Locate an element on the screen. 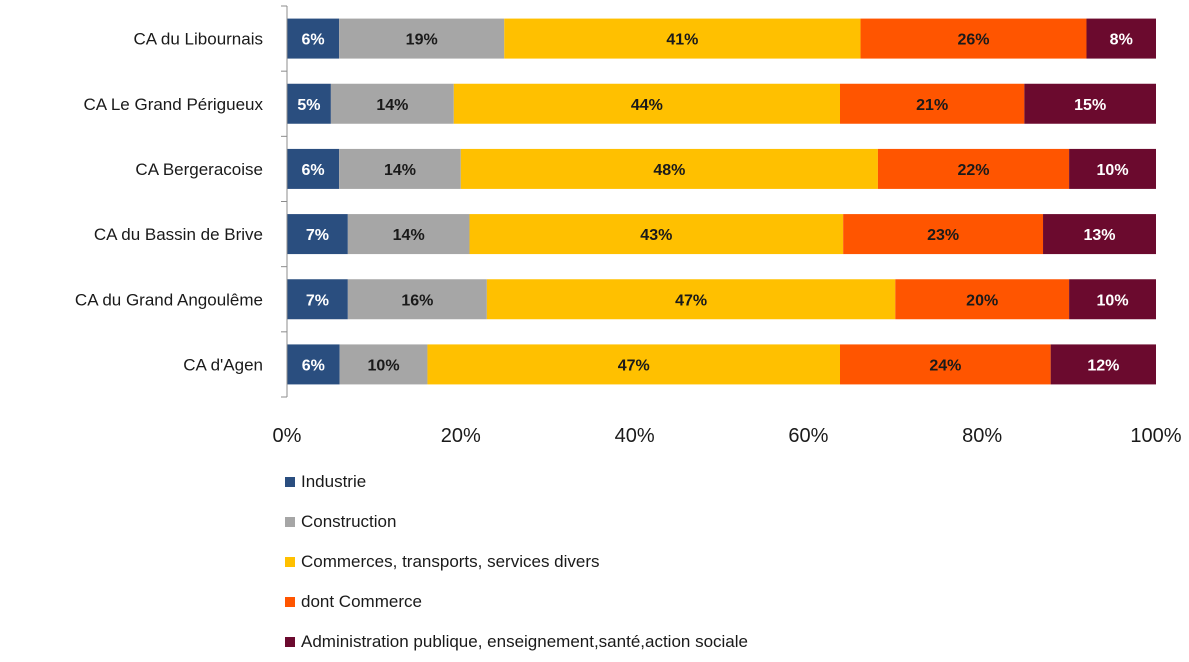  data-label: 24% is located at coordinates (945, 365).